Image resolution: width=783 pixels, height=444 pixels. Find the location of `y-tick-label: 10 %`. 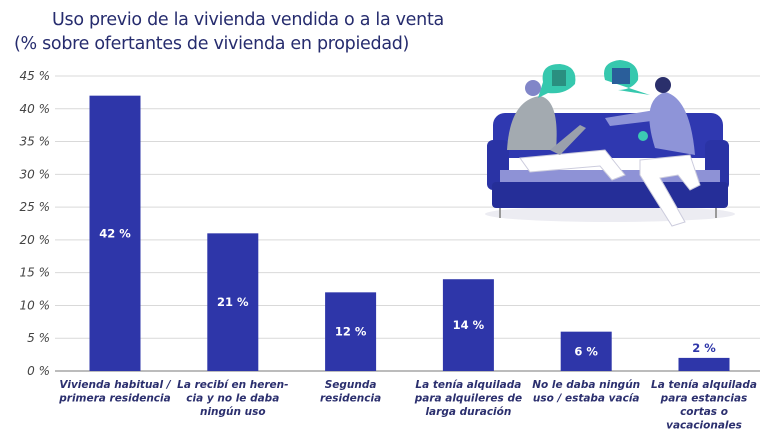

y-tick-label: 10 % is located at coordinates (35, 305).